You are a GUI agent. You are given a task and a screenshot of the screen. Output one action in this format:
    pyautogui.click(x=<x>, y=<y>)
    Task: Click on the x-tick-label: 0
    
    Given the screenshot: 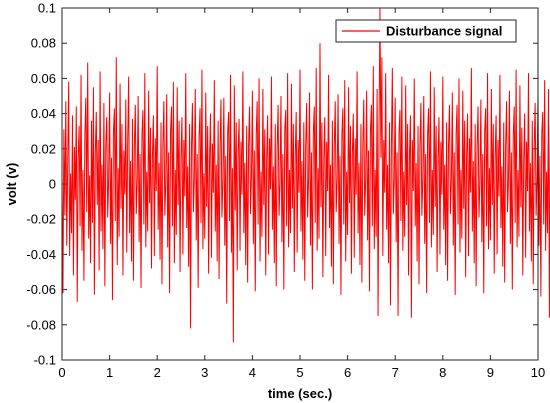 What is the action you would take?
    pyautogui.click(x=61, y=372)
    